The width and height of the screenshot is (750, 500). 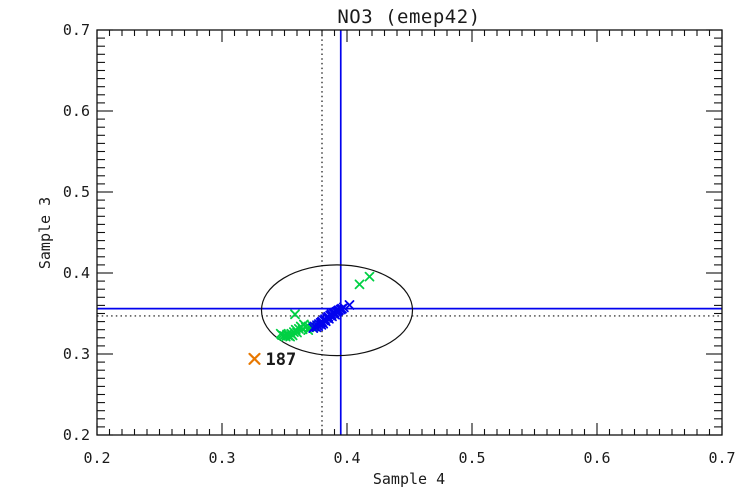 I want to click on x-axis-label: Sample 4, so click(x=409, y=479).